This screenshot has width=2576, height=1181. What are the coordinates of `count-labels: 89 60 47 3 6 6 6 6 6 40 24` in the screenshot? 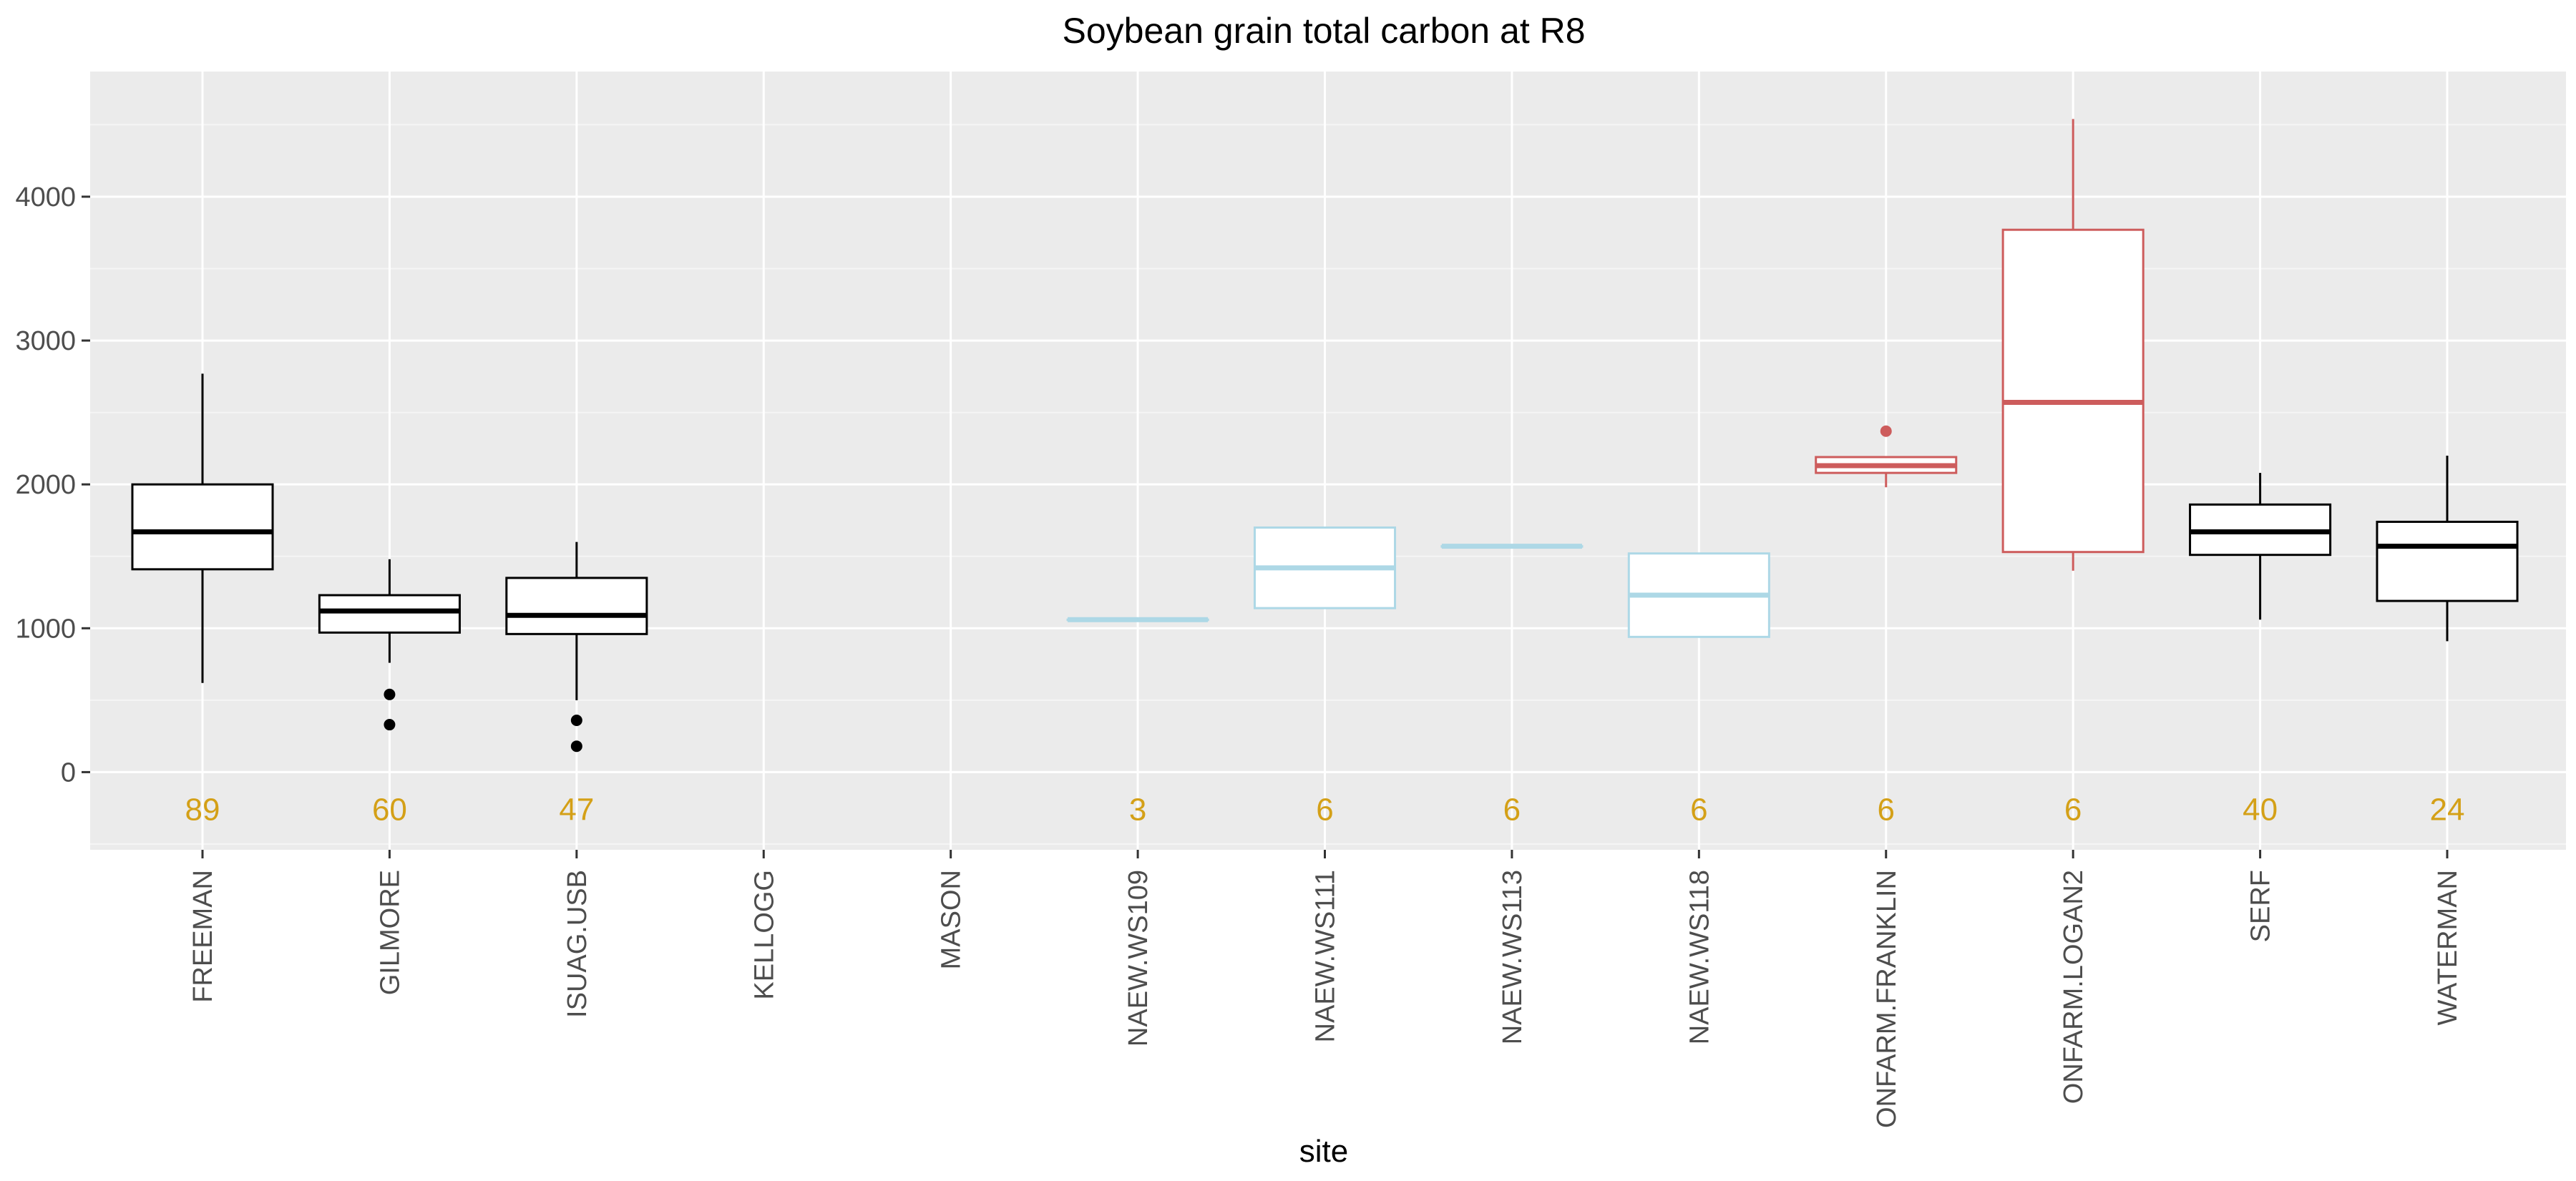 It's located at (1325, 811).